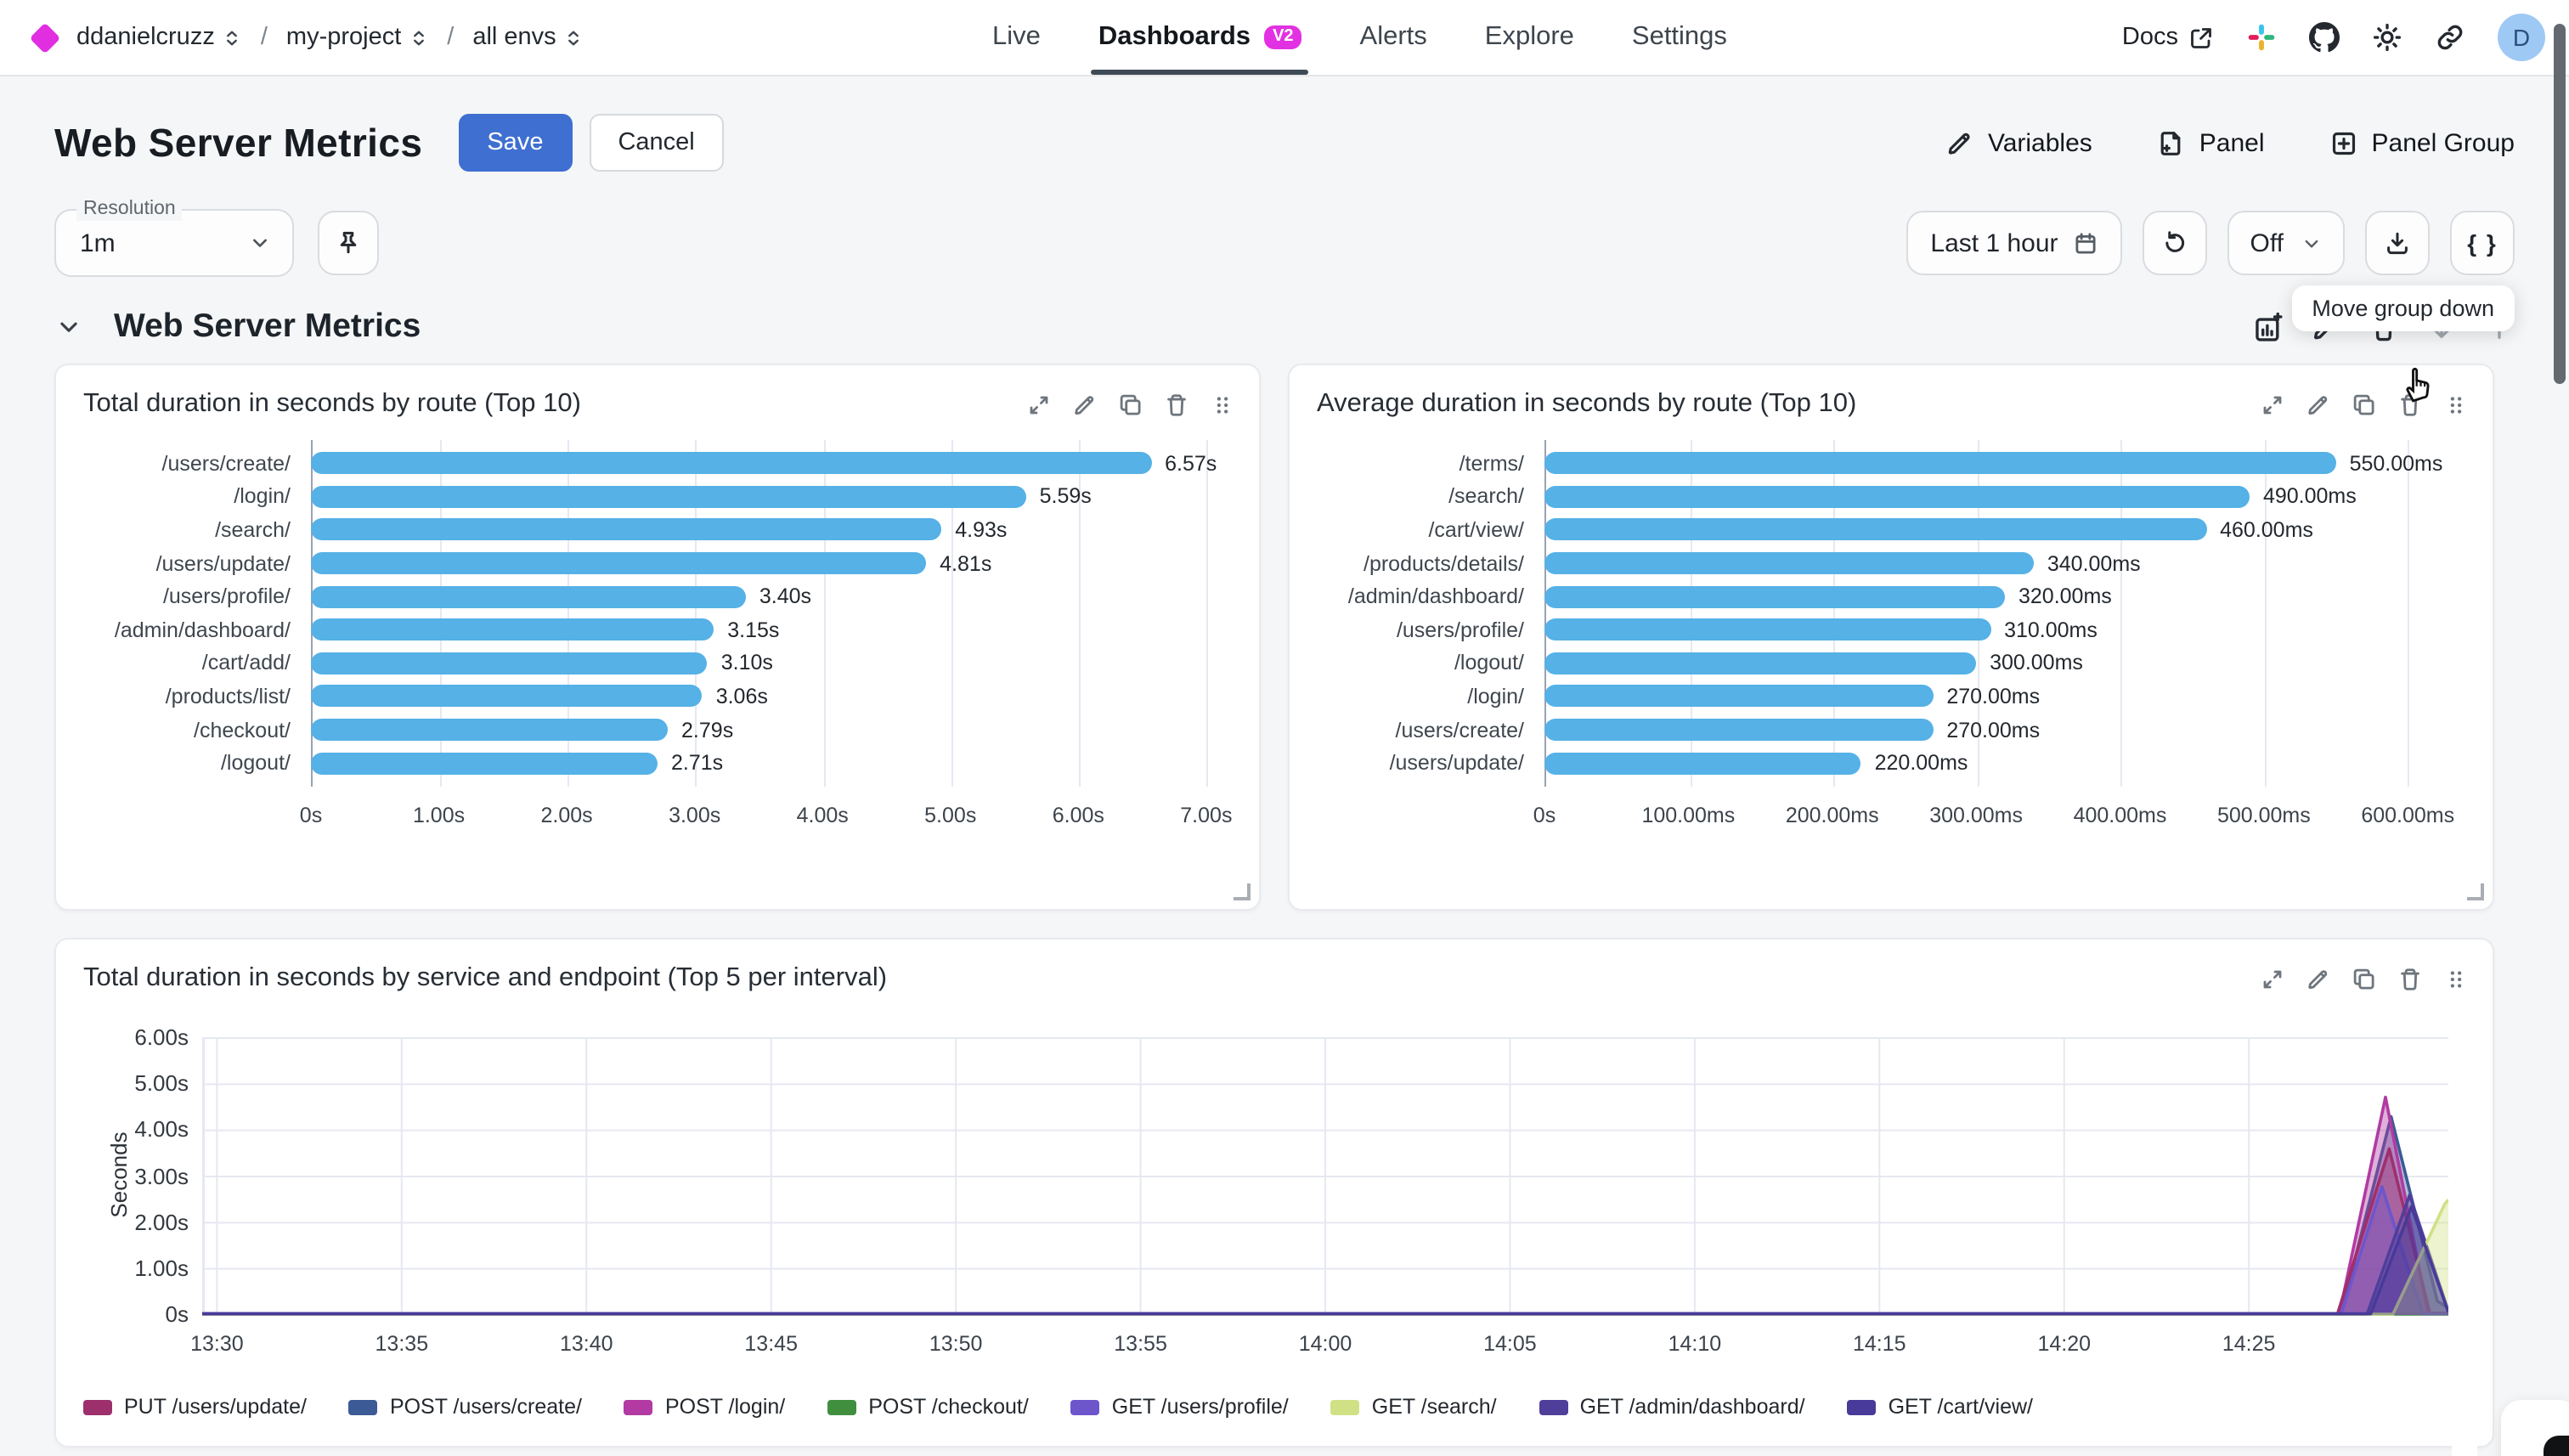  Describe the element at coordinates (2168, 38) in the screenshot. I see `docs-link: Docs` at that location.